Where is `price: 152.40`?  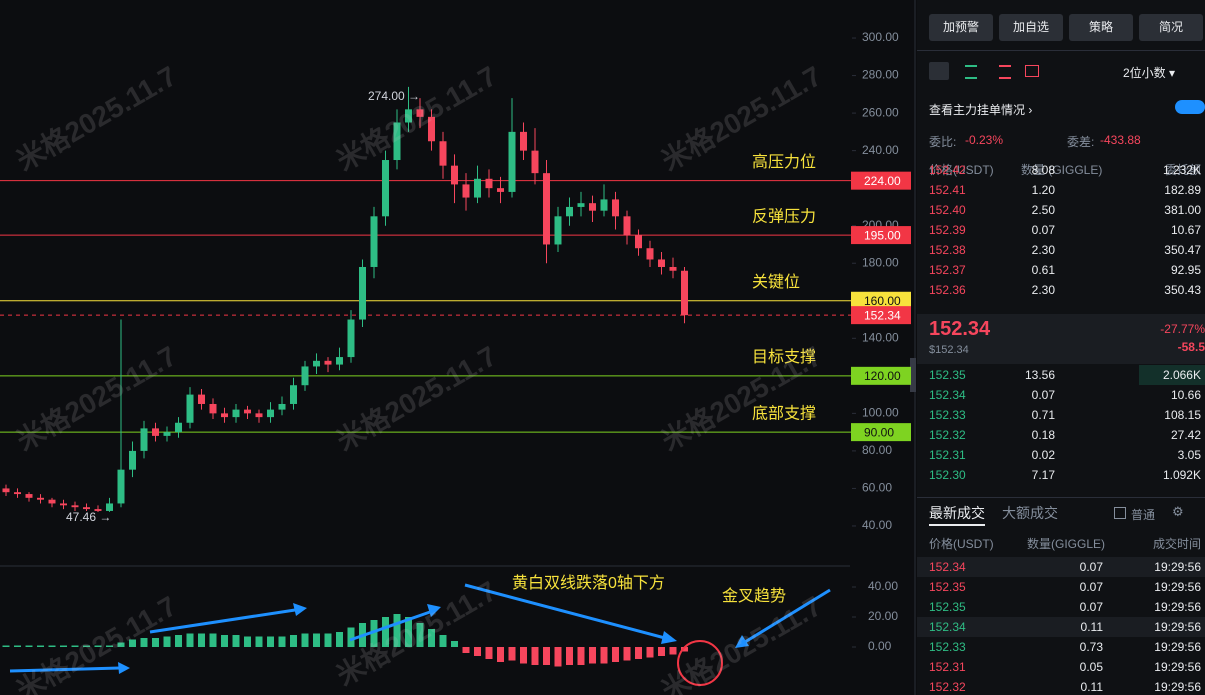
price: 152.40 is located at coordinates (947, 210).